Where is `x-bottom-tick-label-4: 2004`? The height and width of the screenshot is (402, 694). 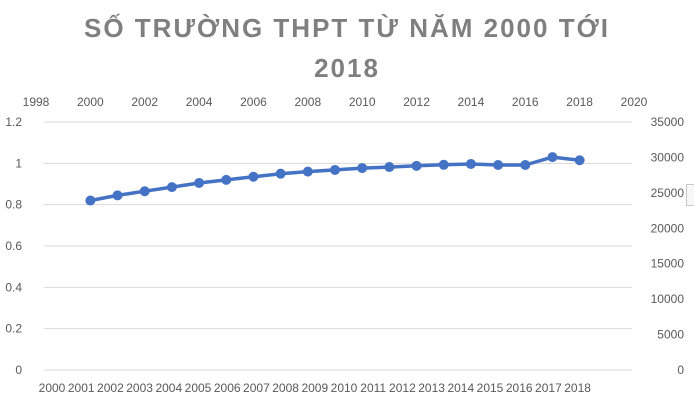
x-bottom-tick-label-4: 2004 is located at coordinates (168, 388).